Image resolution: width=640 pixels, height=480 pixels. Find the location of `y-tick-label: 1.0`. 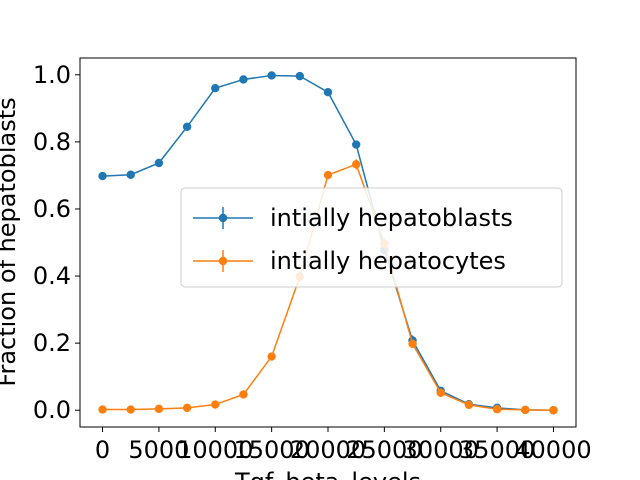

y-tick-label: 1.0 is located at coordinates (52, 75).